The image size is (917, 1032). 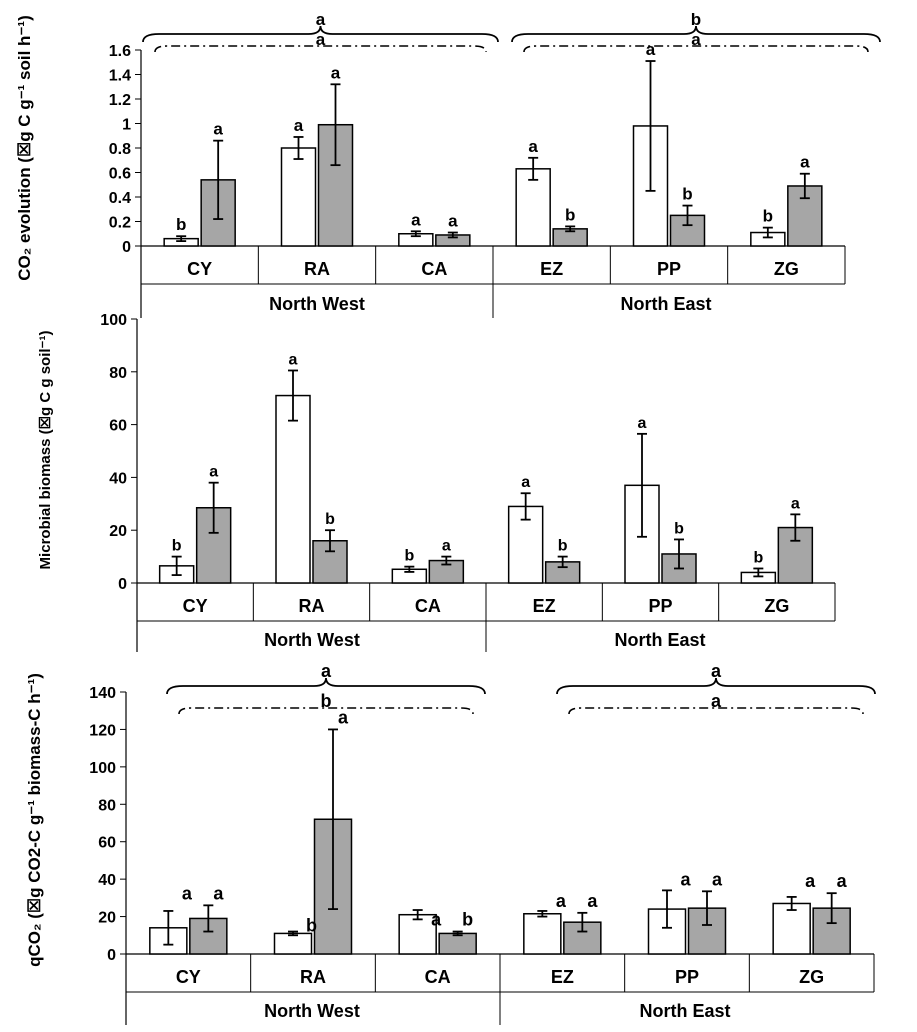 I want to click on y-tick-label: 1.6, so click(x=120, y=51).